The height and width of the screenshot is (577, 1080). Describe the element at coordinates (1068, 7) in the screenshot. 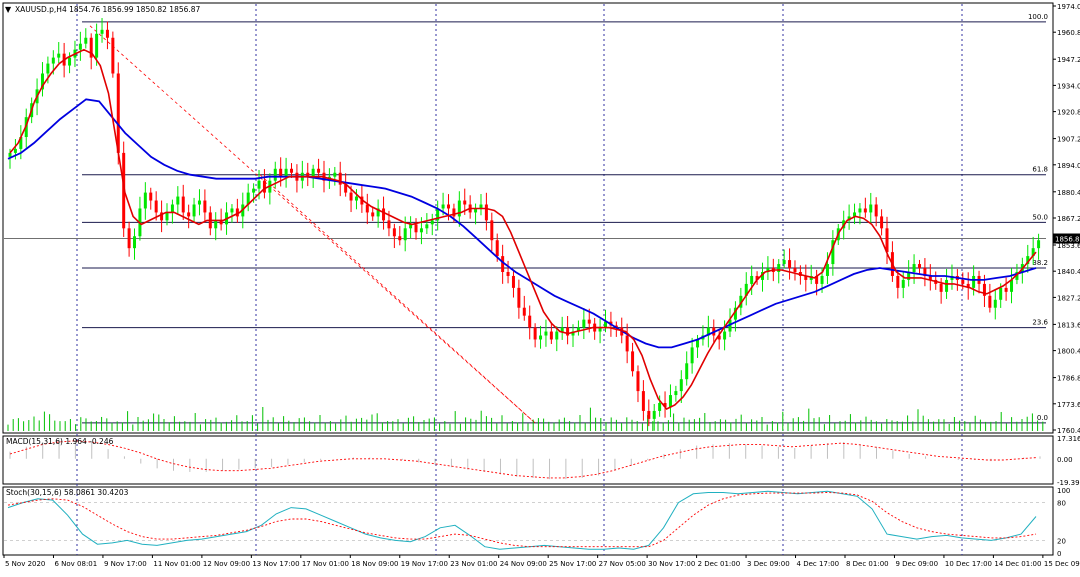

I see `price-tick-label: 1974.00` at that location.